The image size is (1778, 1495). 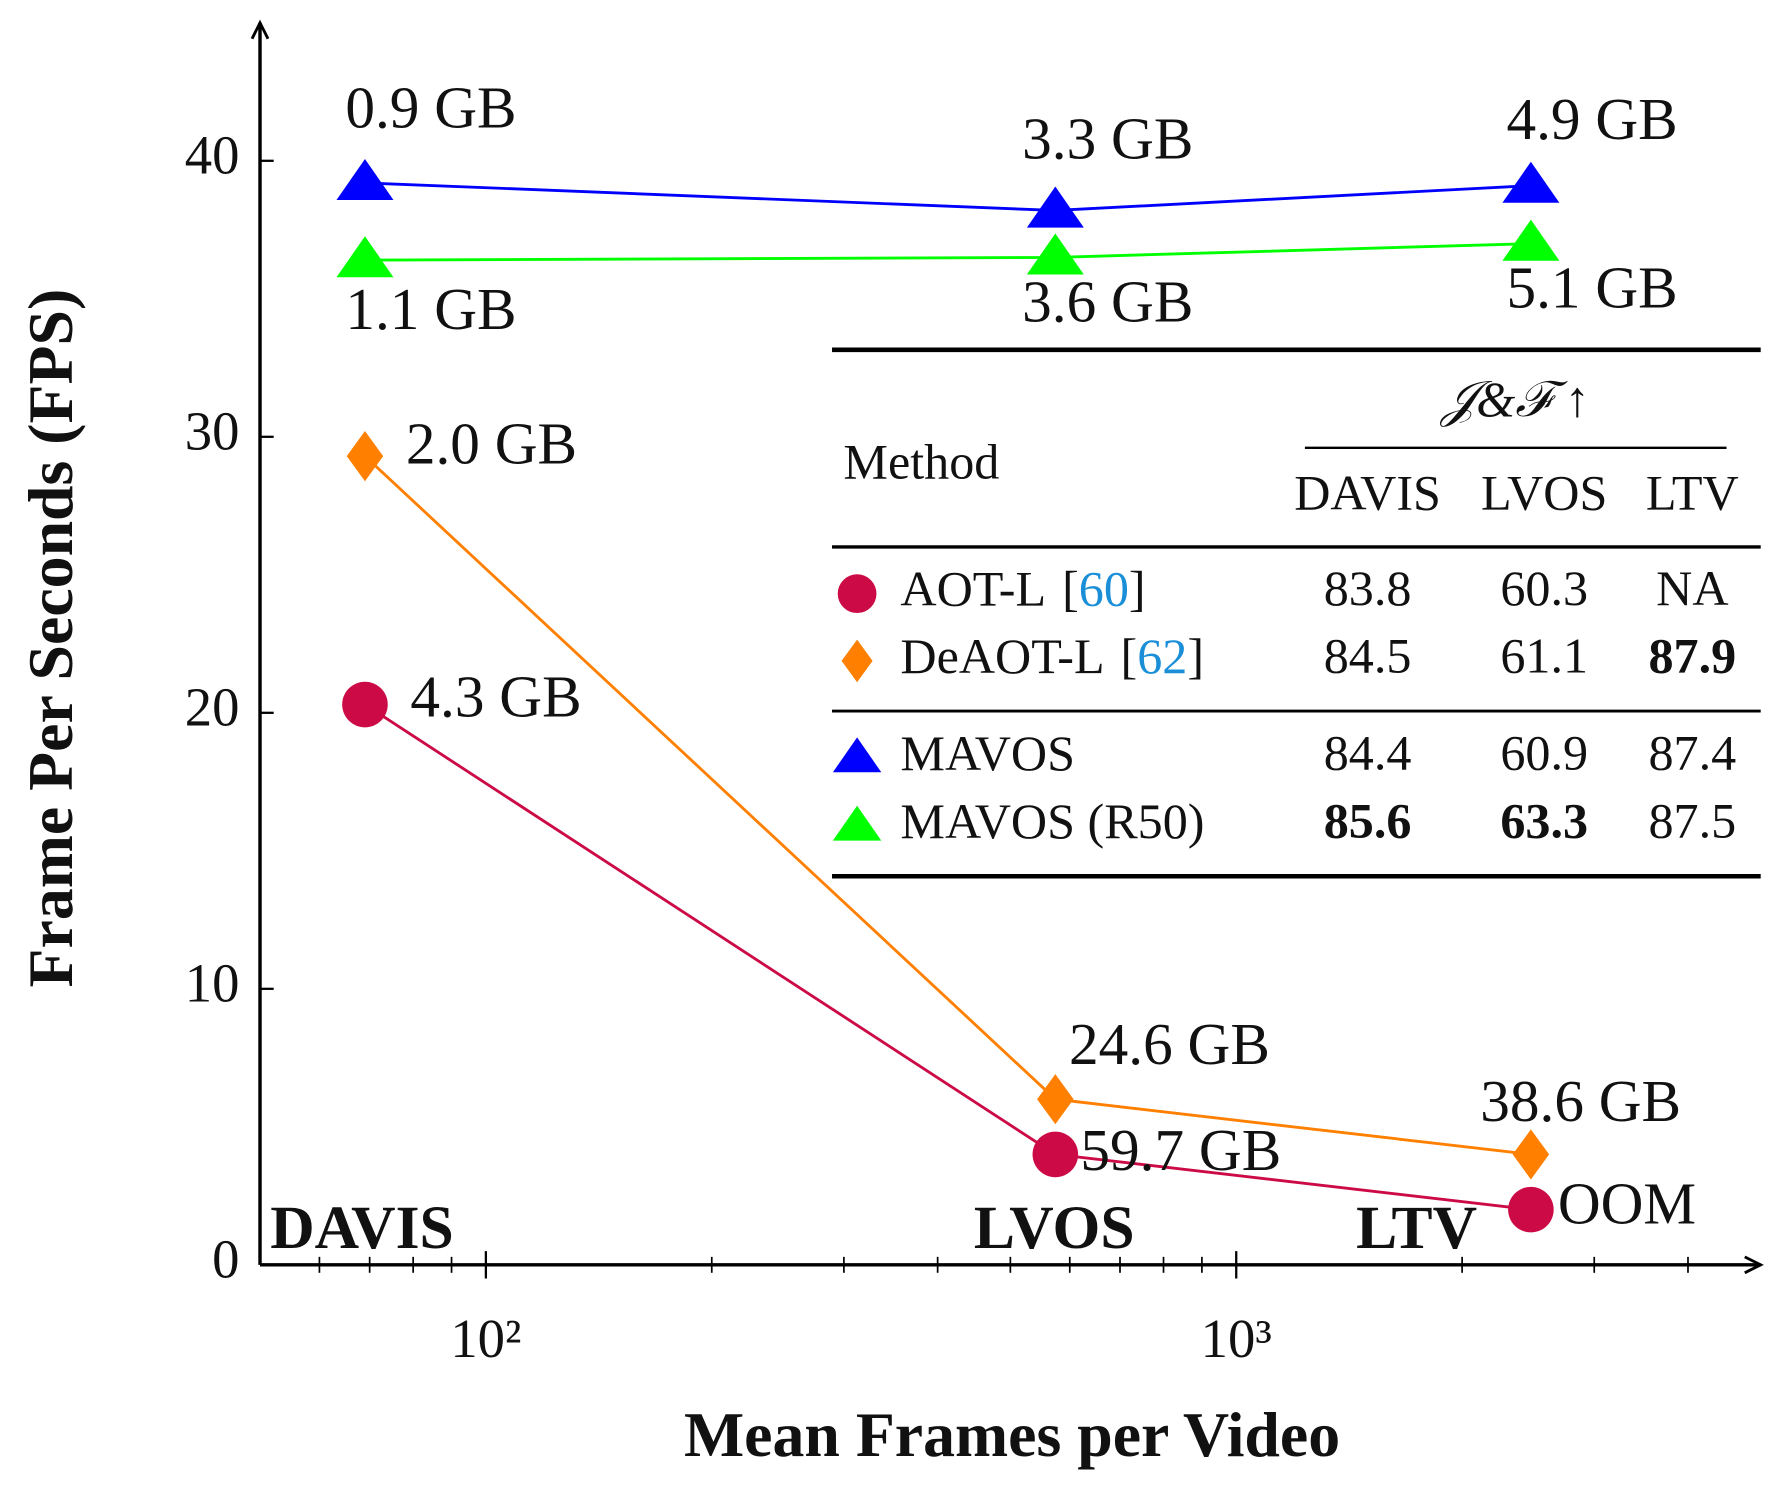 I want to click on table-header: DAVIS, so click(x=1367, y=492).